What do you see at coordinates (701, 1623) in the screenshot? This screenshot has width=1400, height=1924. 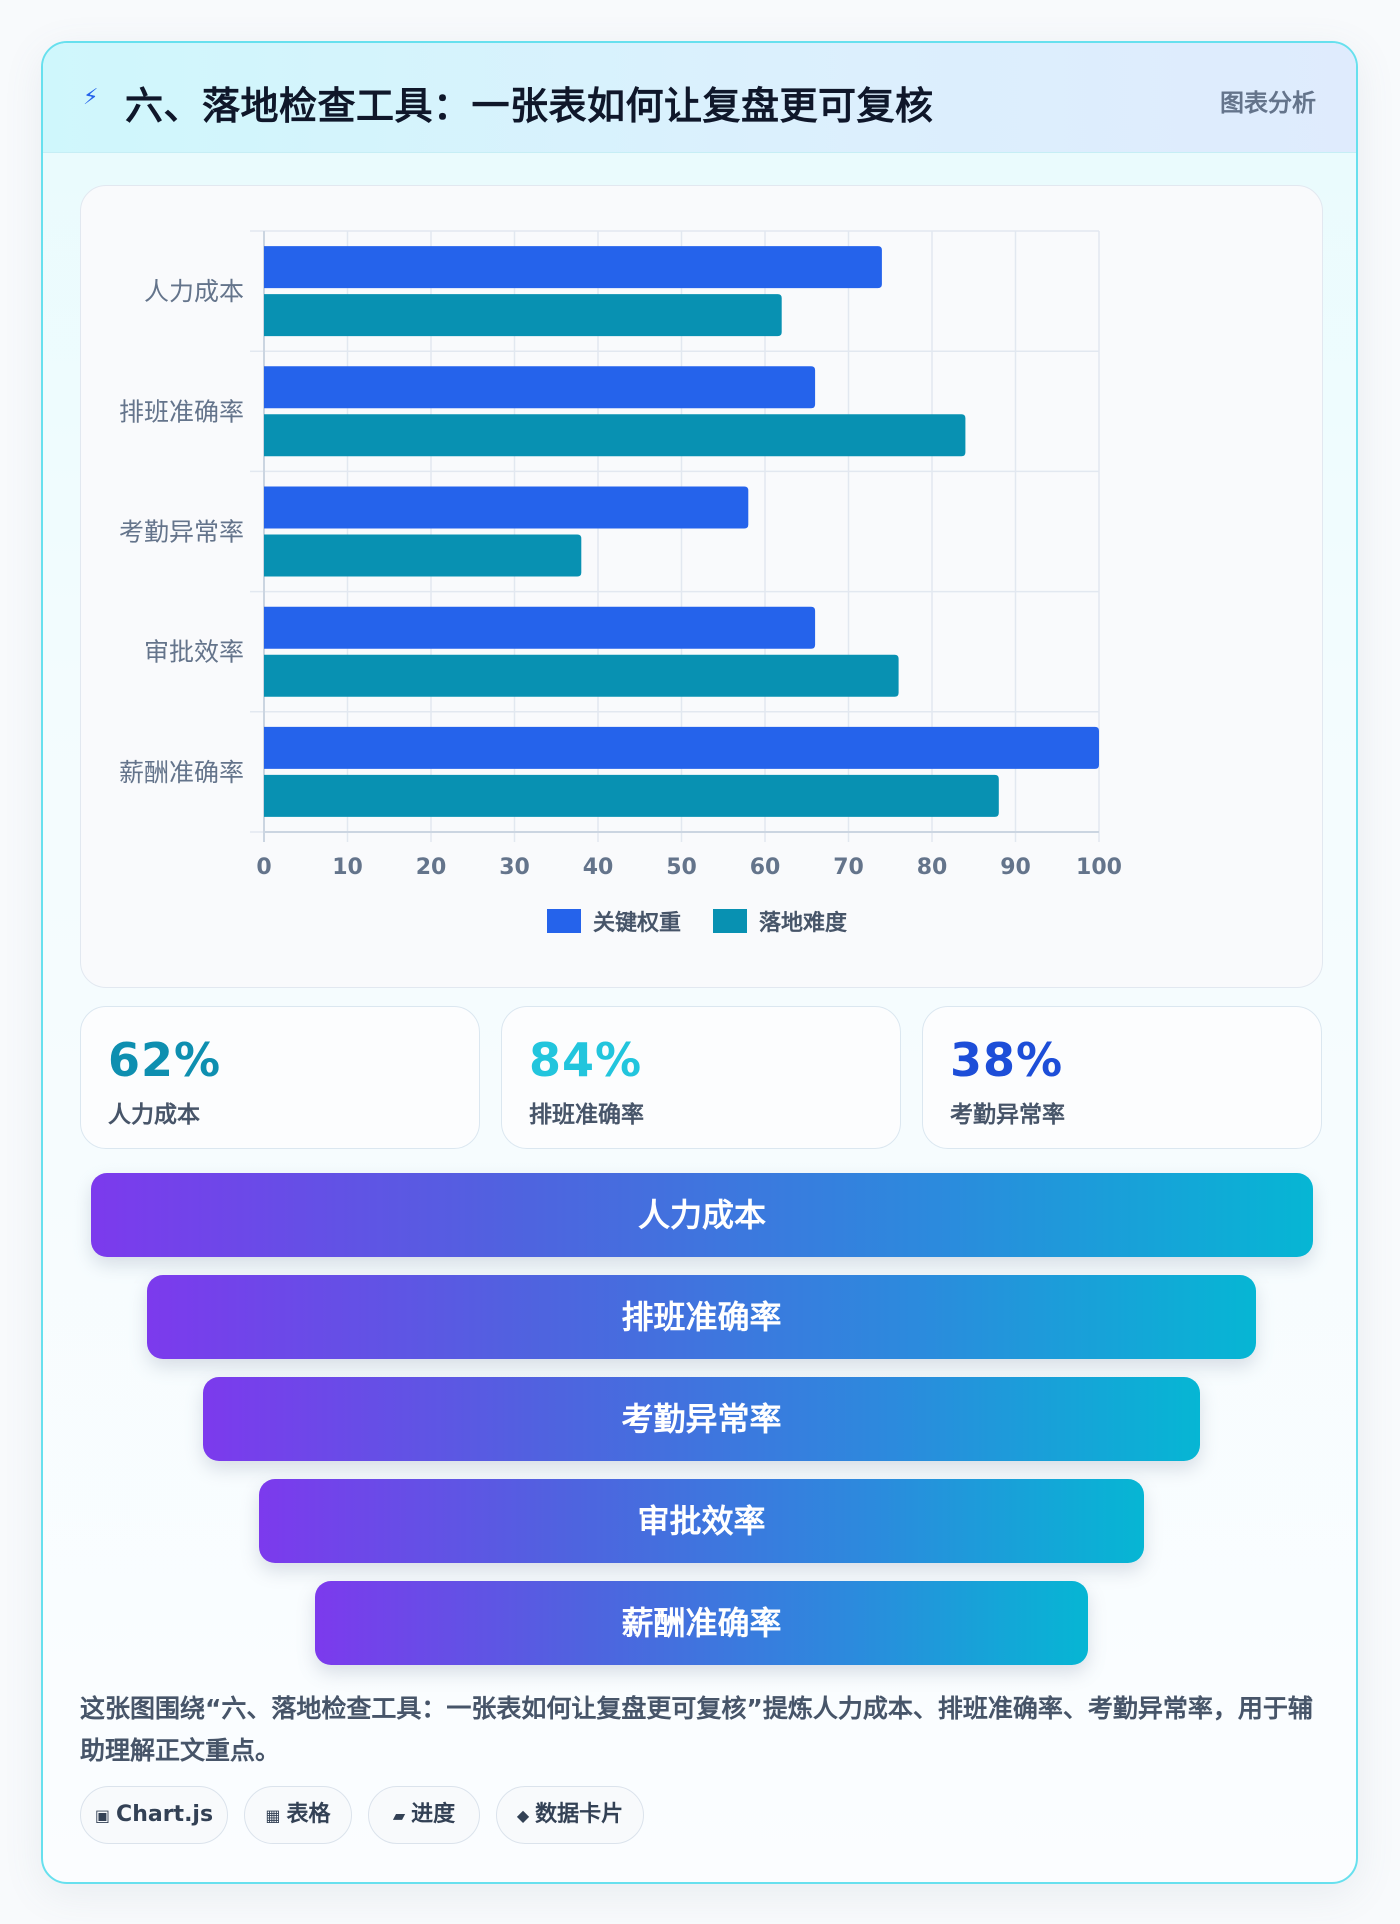 I see `funnel-stage: 薪酬准确率` at bounding box center [701, 1623].